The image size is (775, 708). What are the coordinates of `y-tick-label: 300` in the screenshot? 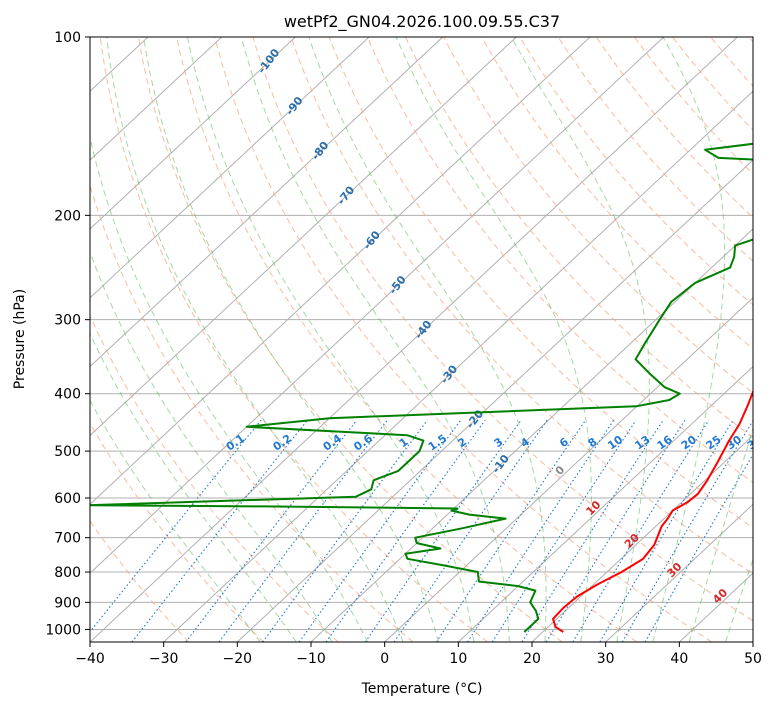 It's located at (67, 321).